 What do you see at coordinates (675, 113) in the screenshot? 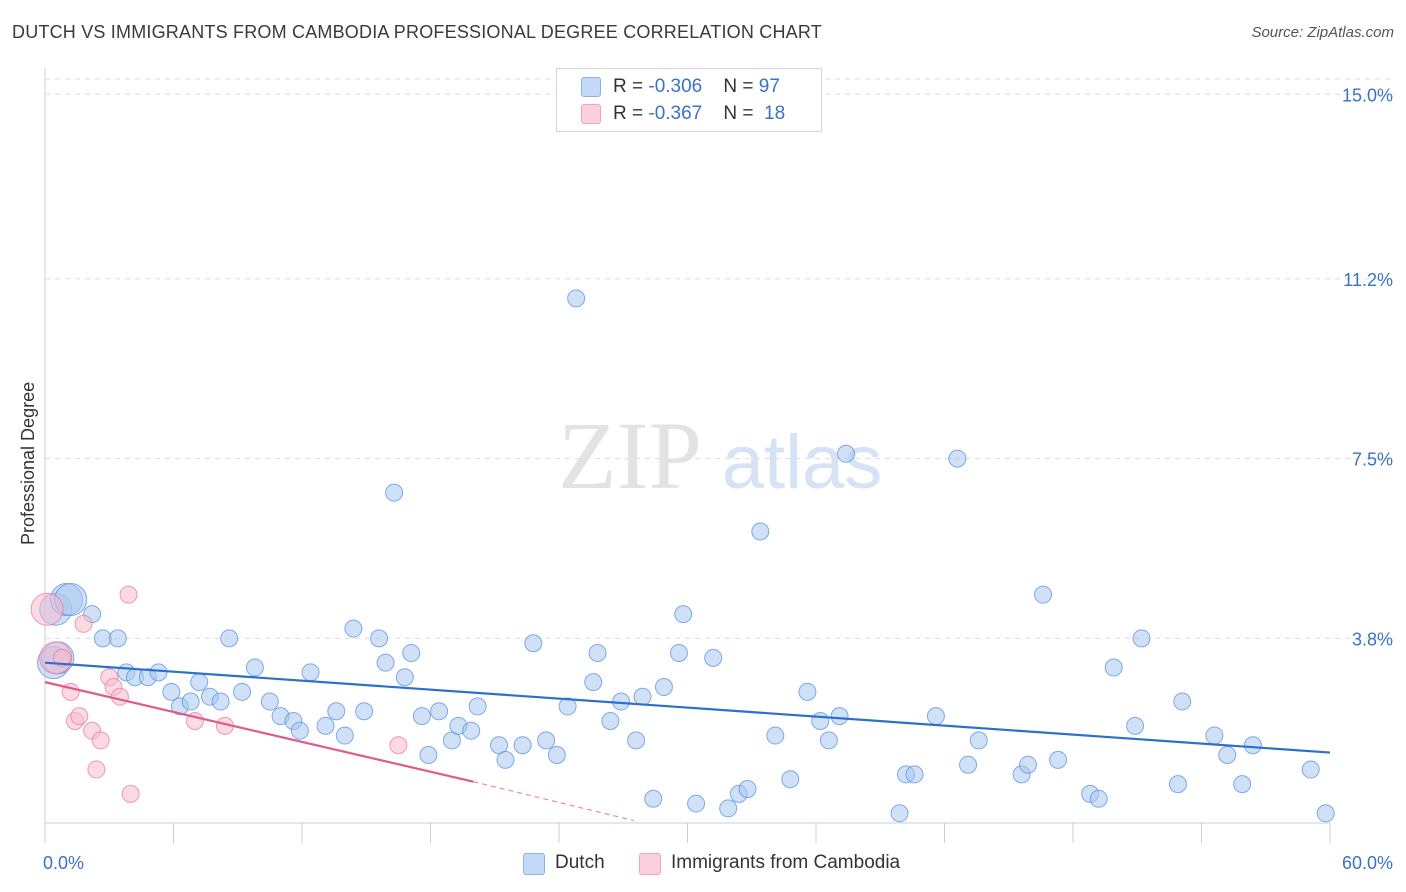
I see `r-value: -0.367` at bounding box center [675, 113].